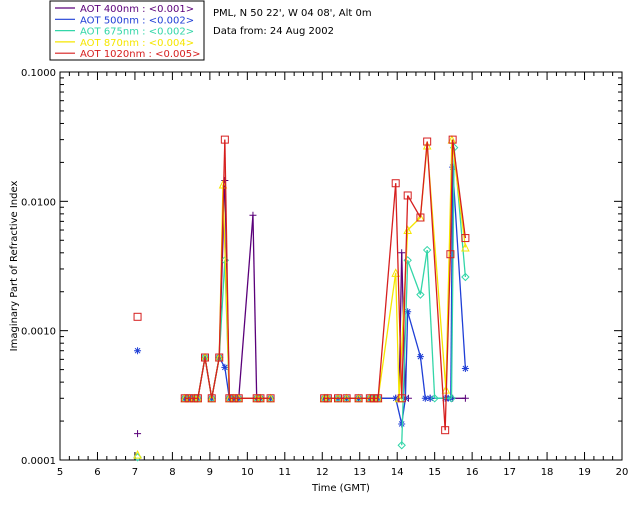 The width and height of the screenshot is (640, 512). What do you see at coordinates (60, 472) in the screenshot?
I see `x-tick-label: 5` at bounding box center [60, 472].